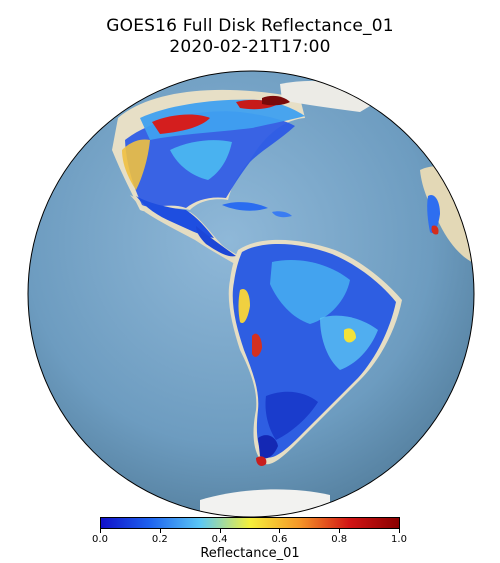 This screenshot has width=500, height=563. Describe the element at coordinates (291, 415) in the screenshot. I see `reflectance-pampas` at that location.